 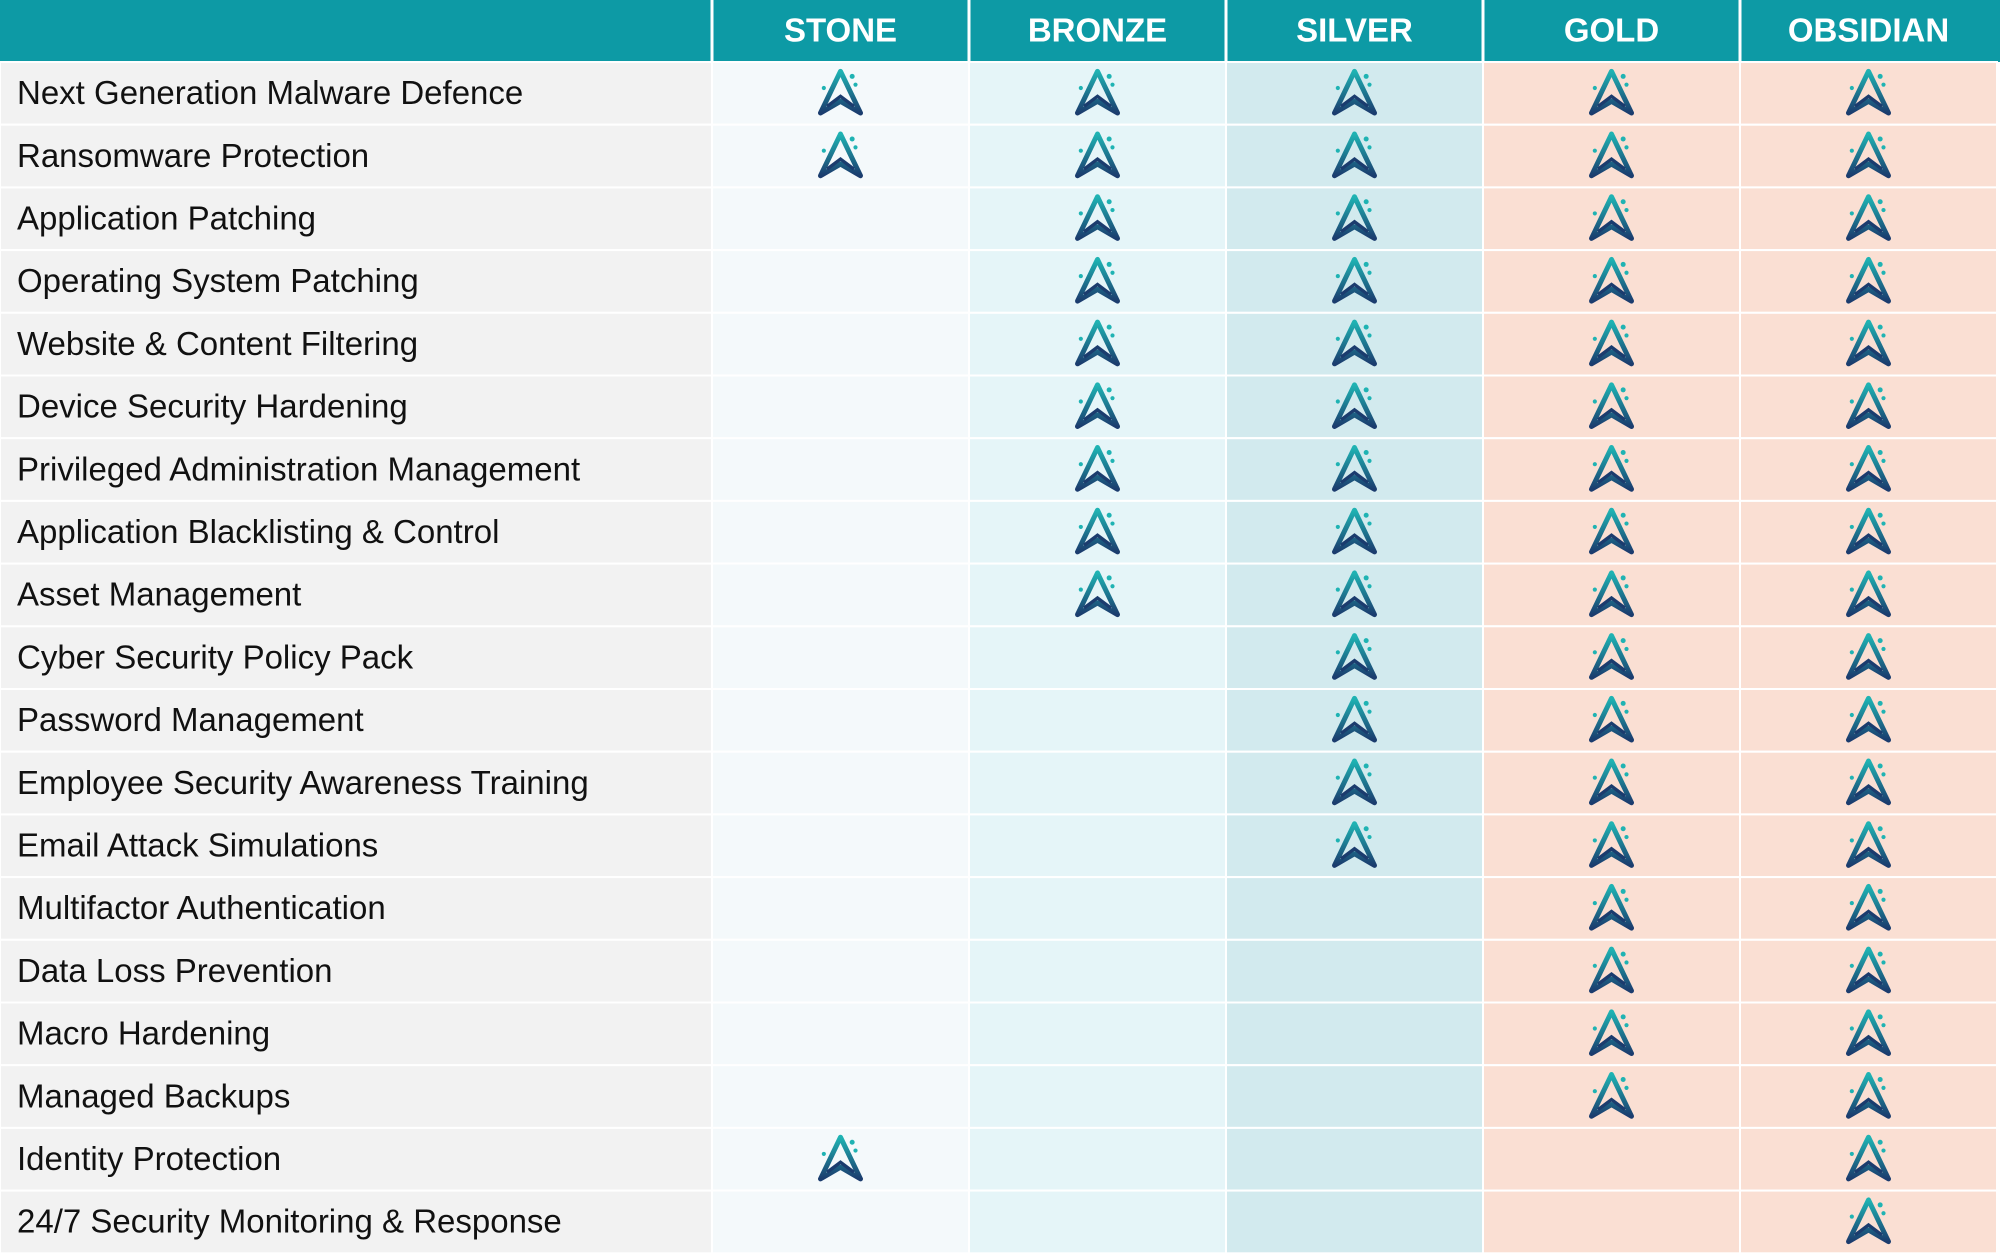 I want to click on feature-label: Application Blacklisting & Control, so click(x=258, y=531).